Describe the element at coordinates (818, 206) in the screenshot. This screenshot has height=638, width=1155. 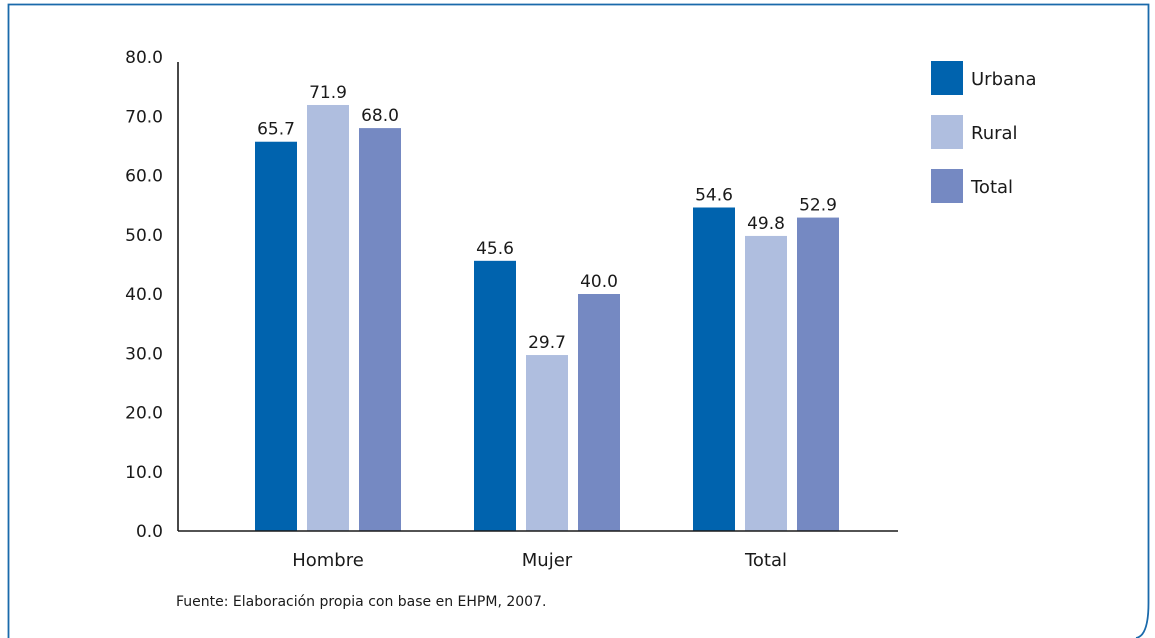
I see `bar-value-label: 52.9` at that location.